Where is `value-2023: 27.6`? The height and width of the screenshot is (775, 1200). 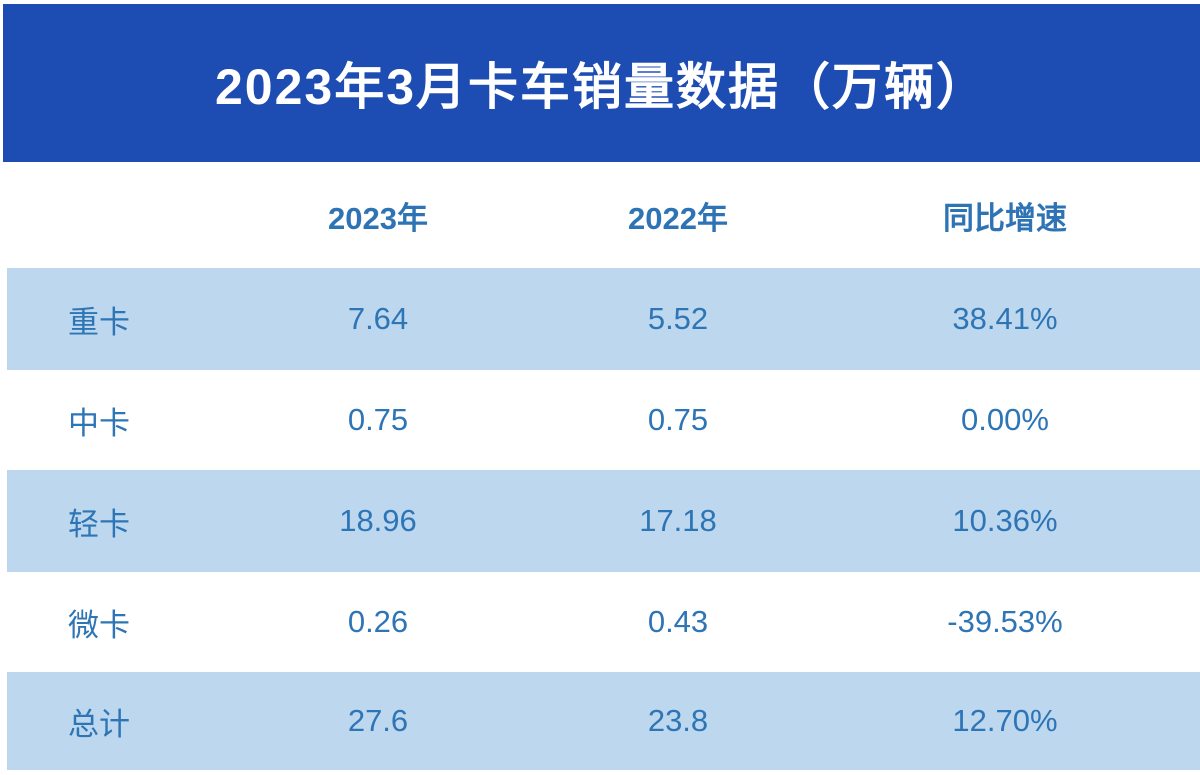 value-2023: 27.6 is located at coordinates (378, 720).